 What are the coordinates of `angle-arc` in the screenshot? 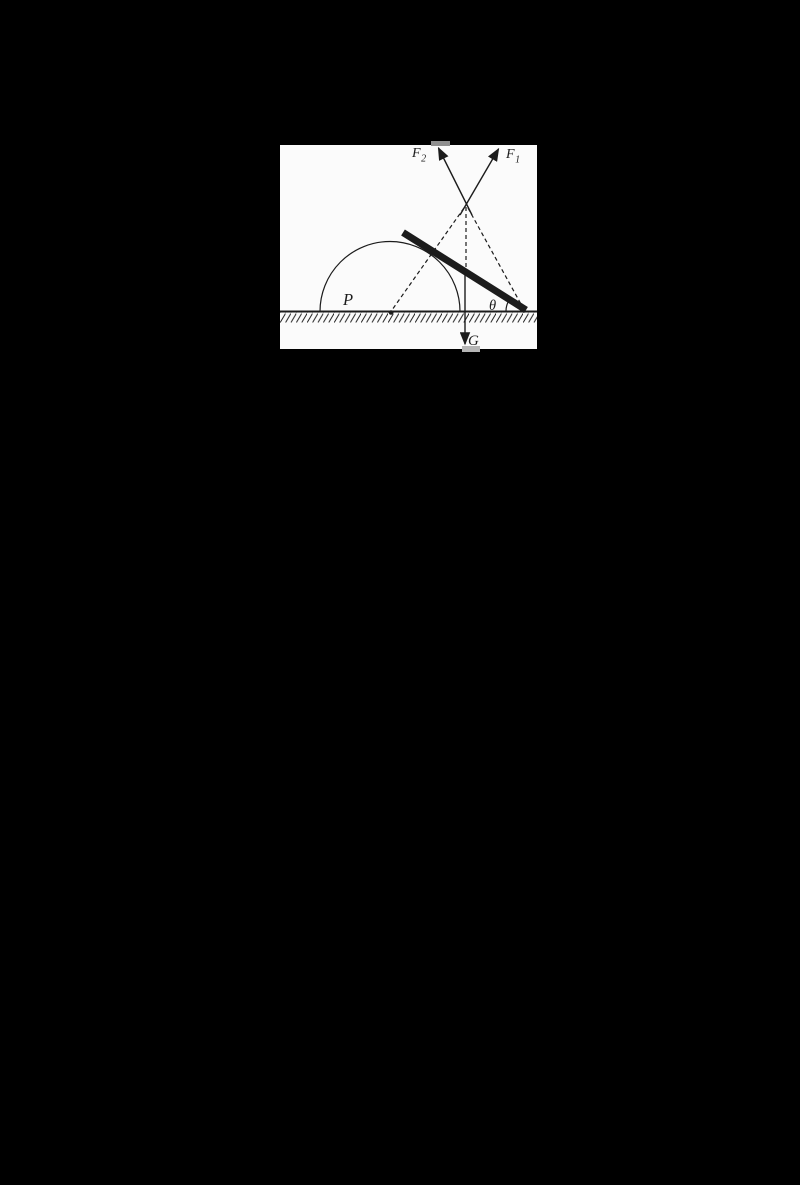 It's located at (507, 305).